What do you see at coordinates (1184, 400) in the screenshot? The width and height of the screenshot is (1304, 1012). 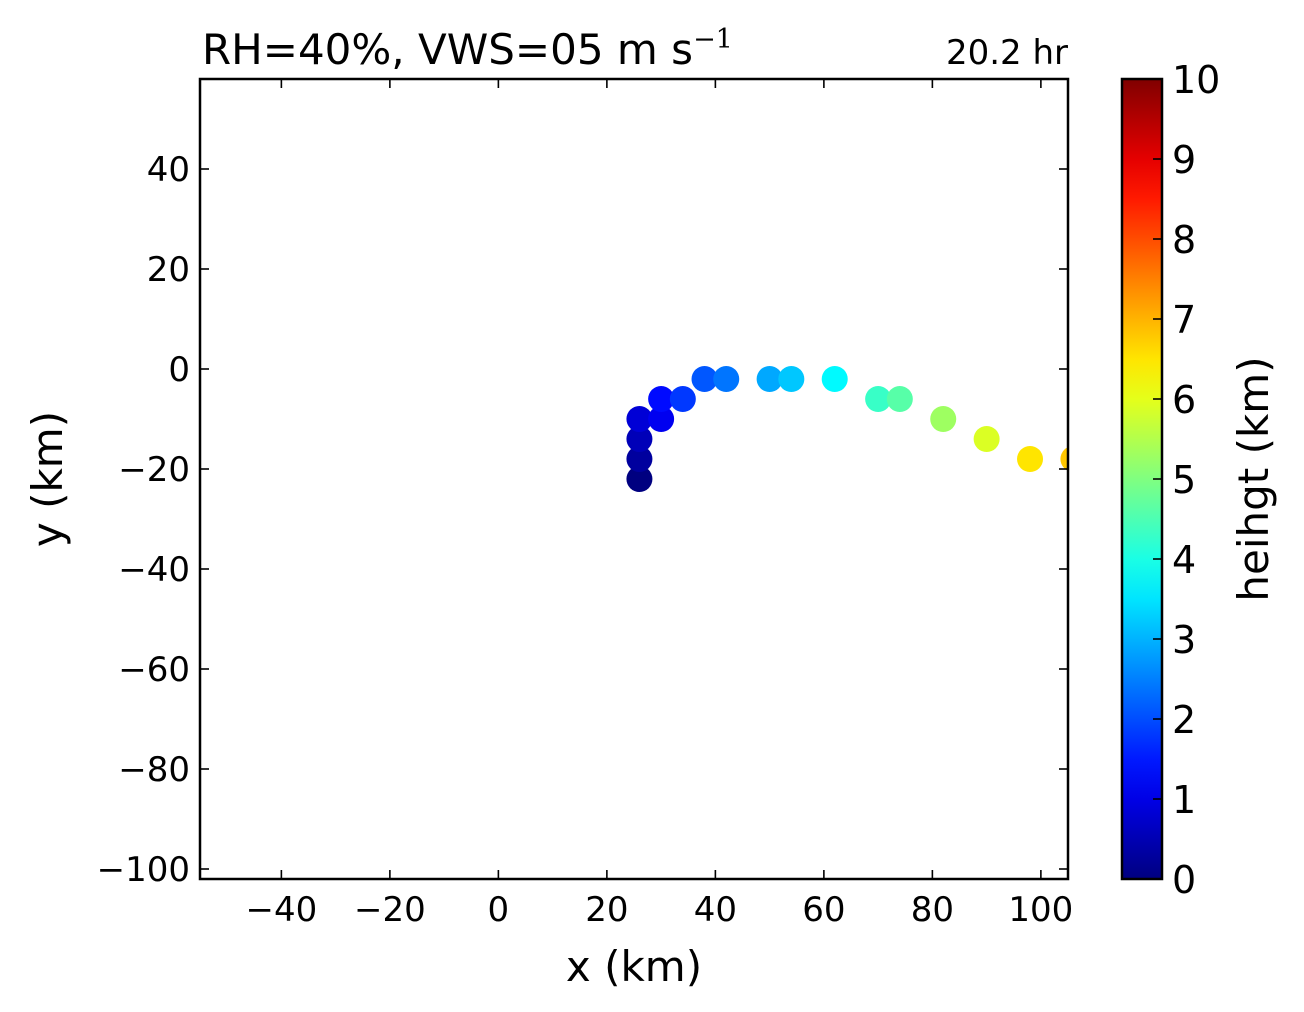 I see `colorbar-tick-label: 6` at bounding box center [1184, 400].